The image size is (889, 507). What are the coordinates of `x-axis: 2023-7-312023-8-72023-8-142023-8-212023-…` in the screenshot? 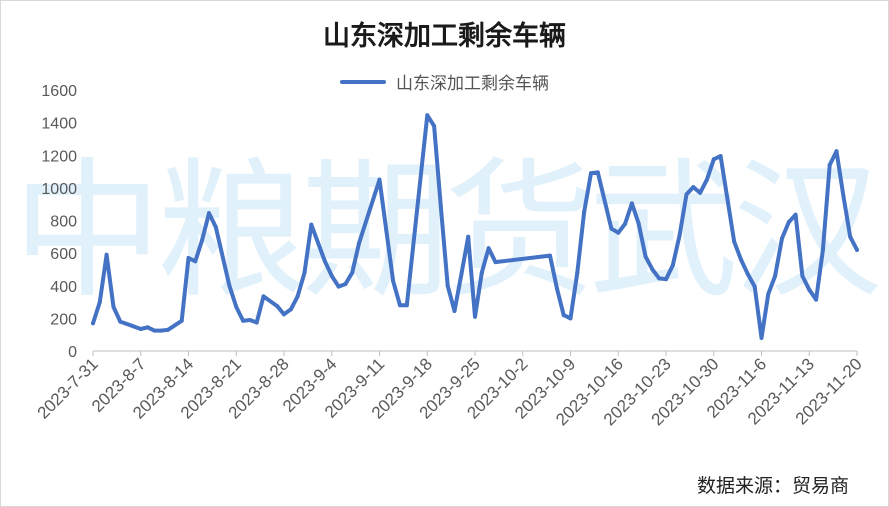 It's located at (450, 389).